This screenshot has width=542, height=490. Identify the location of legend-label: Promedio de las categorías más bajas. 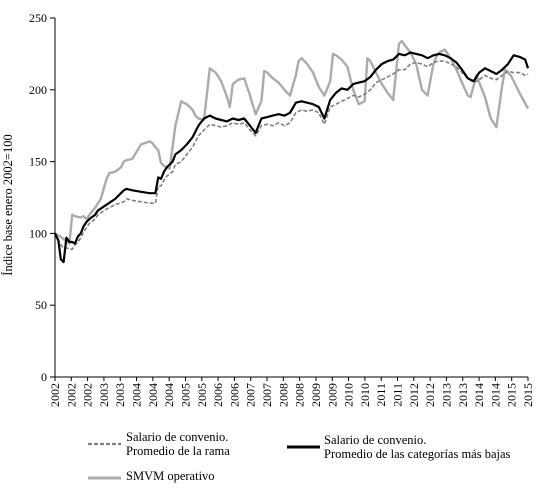
(417, 454).